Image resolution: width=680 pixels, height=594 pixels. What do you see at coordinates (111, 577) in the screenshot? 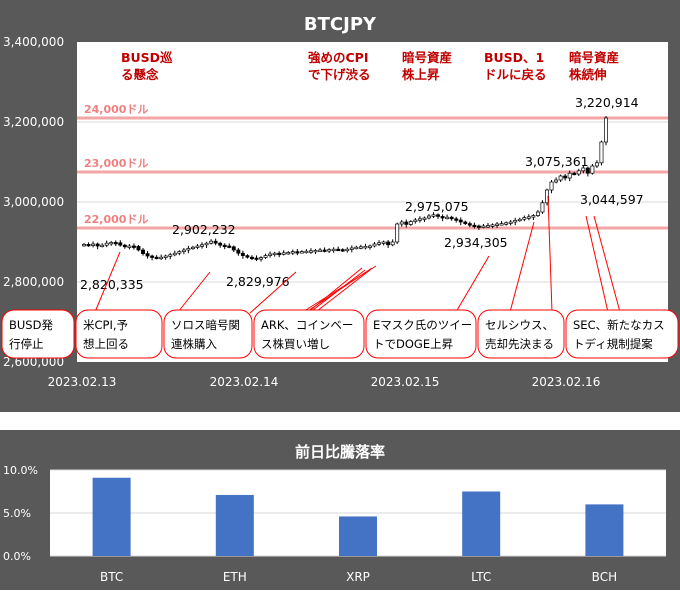
I see `x-tick-label: BTC` at bounding box center [111, 577].